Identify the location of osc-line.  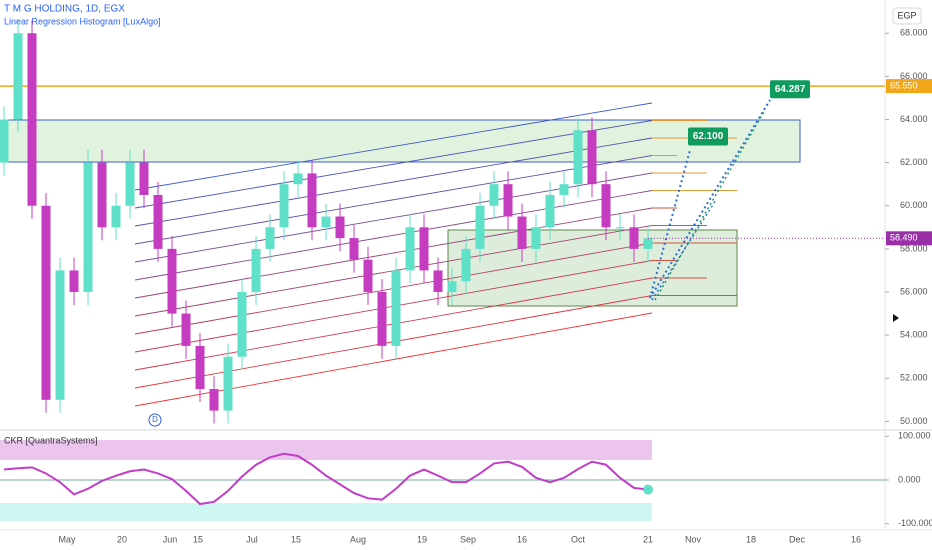
(326, 479).